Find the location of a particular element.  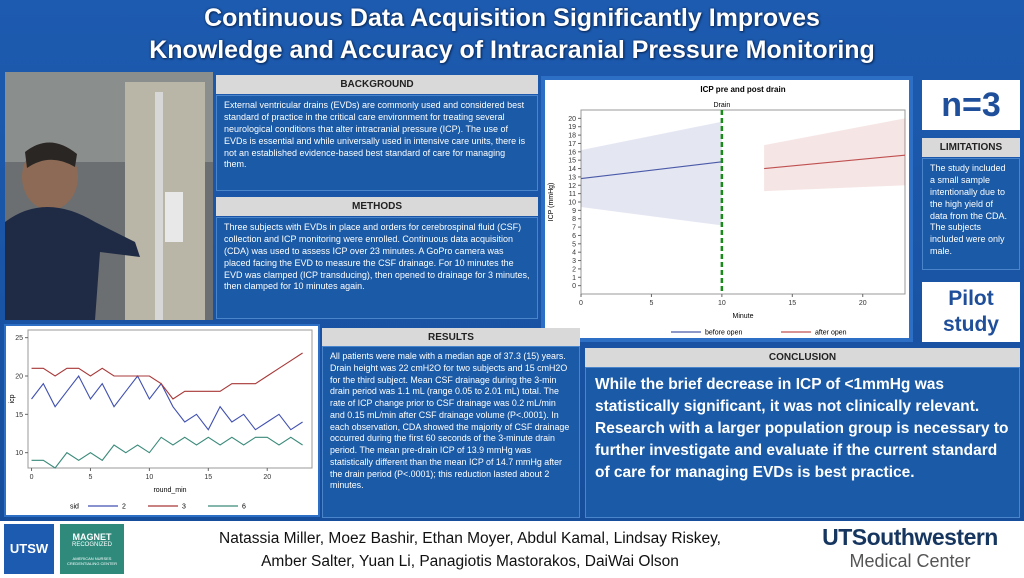

institution: UTSouthwestern Medical Center is located at coordinates (910, 548).